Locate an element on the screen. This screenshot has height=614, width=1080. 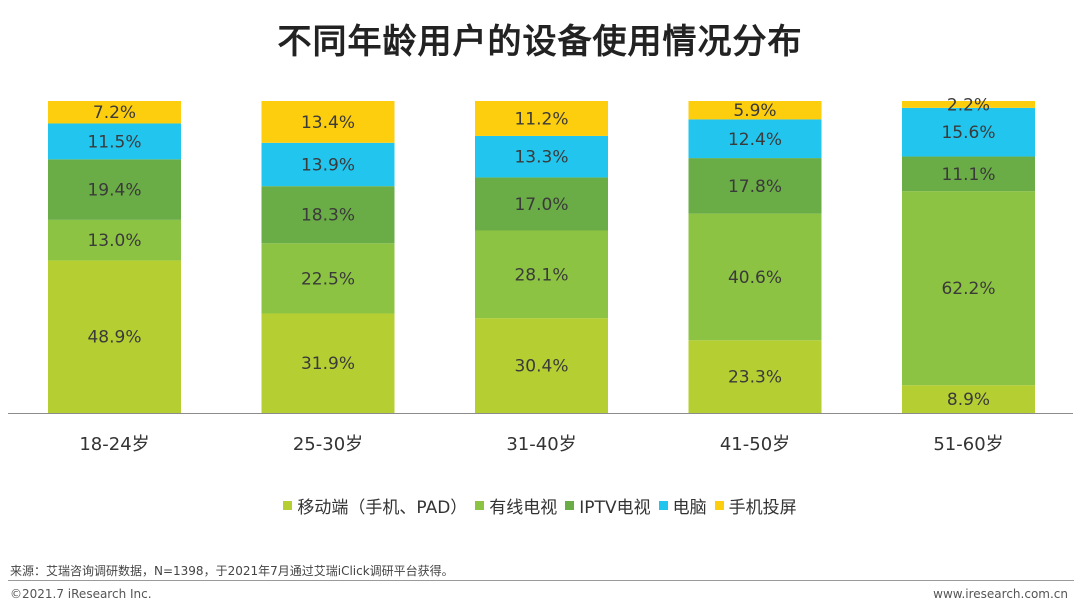
data-label: 11.5% is located at coordinates (114, 142).